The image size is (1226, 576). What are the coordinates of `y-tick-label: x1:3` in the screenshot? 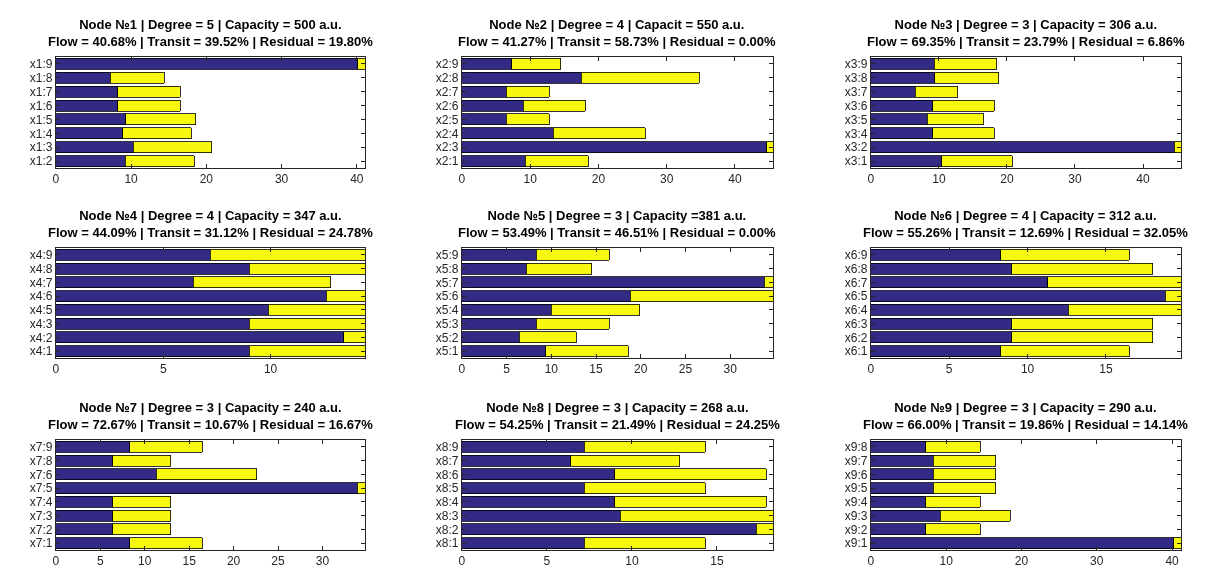 It's located at (41, 147).